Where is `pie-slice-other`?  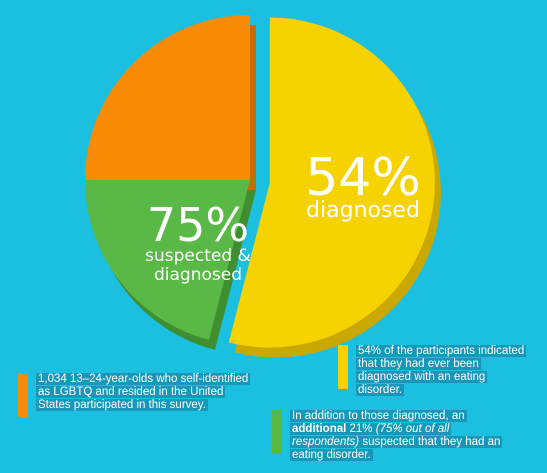 pie-slice-other is located at coordinates (167, 97).